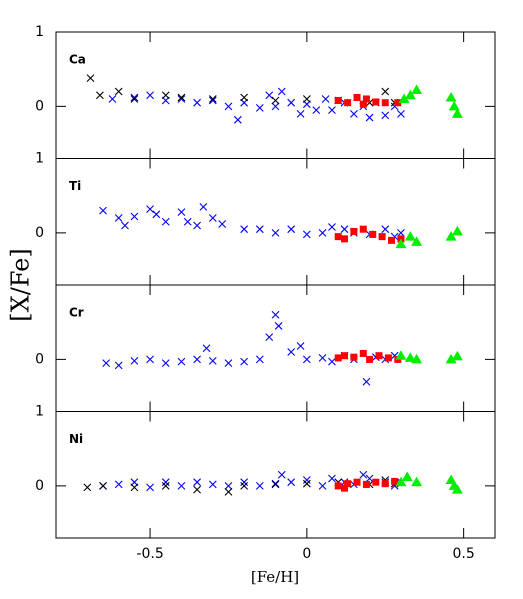  What do you see at coordinates (76, 313) in the screenshot?
I see `panel-label: Cr` at bounding box center [76, 313].